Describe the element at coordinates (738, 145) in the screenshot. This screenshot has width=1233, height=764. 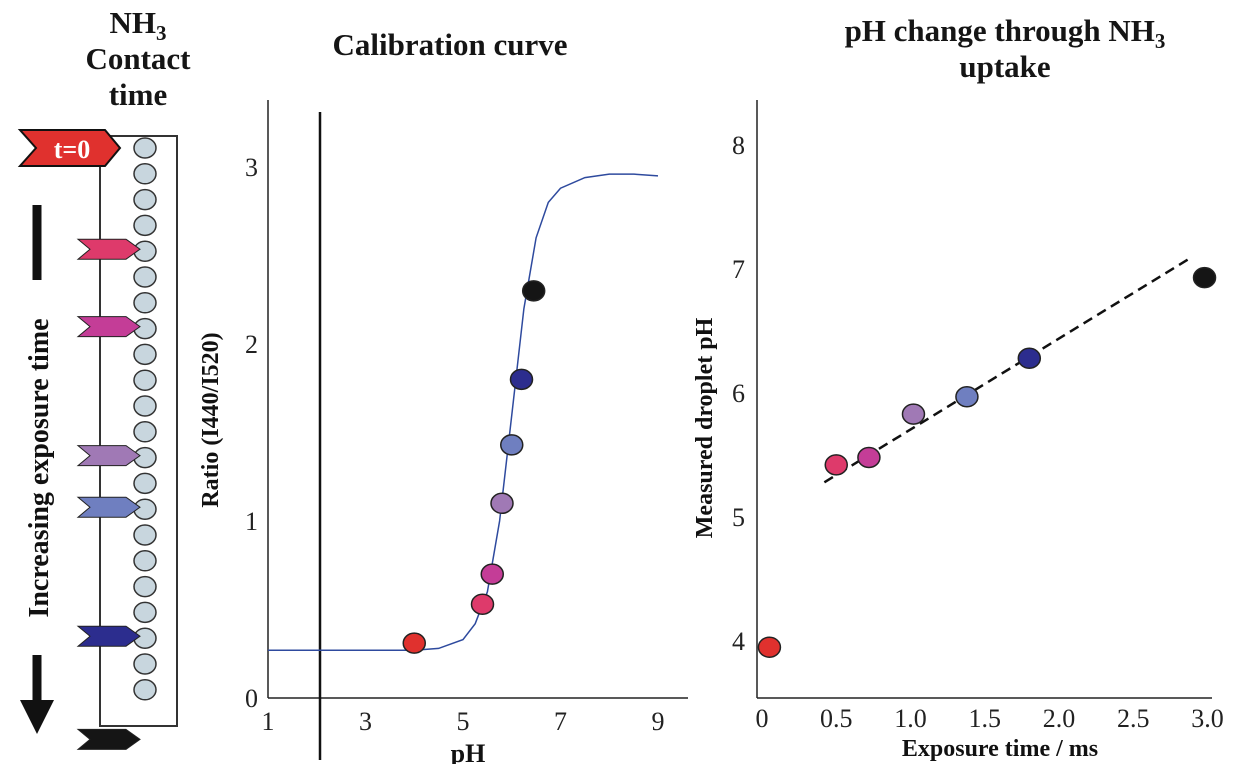
I see `up-y-tick-label: 8` at that location.